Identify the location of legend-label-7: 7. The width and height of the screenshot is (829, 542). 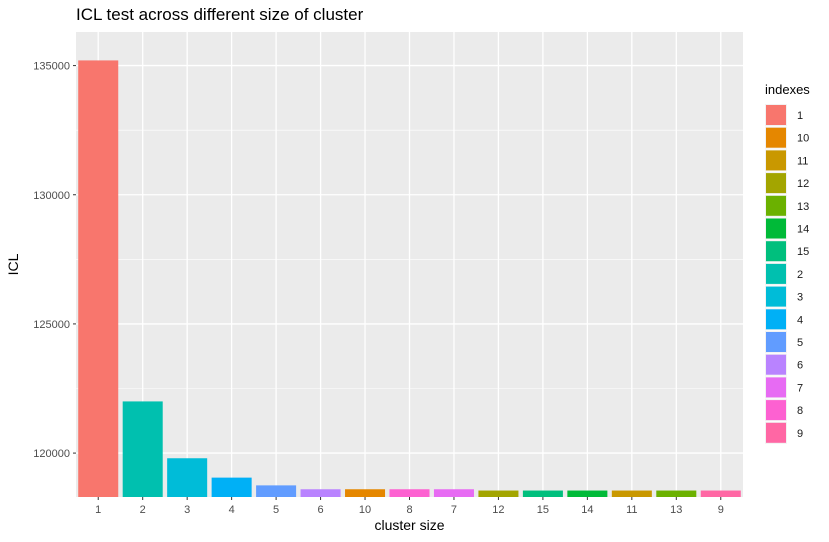
(800, 388).